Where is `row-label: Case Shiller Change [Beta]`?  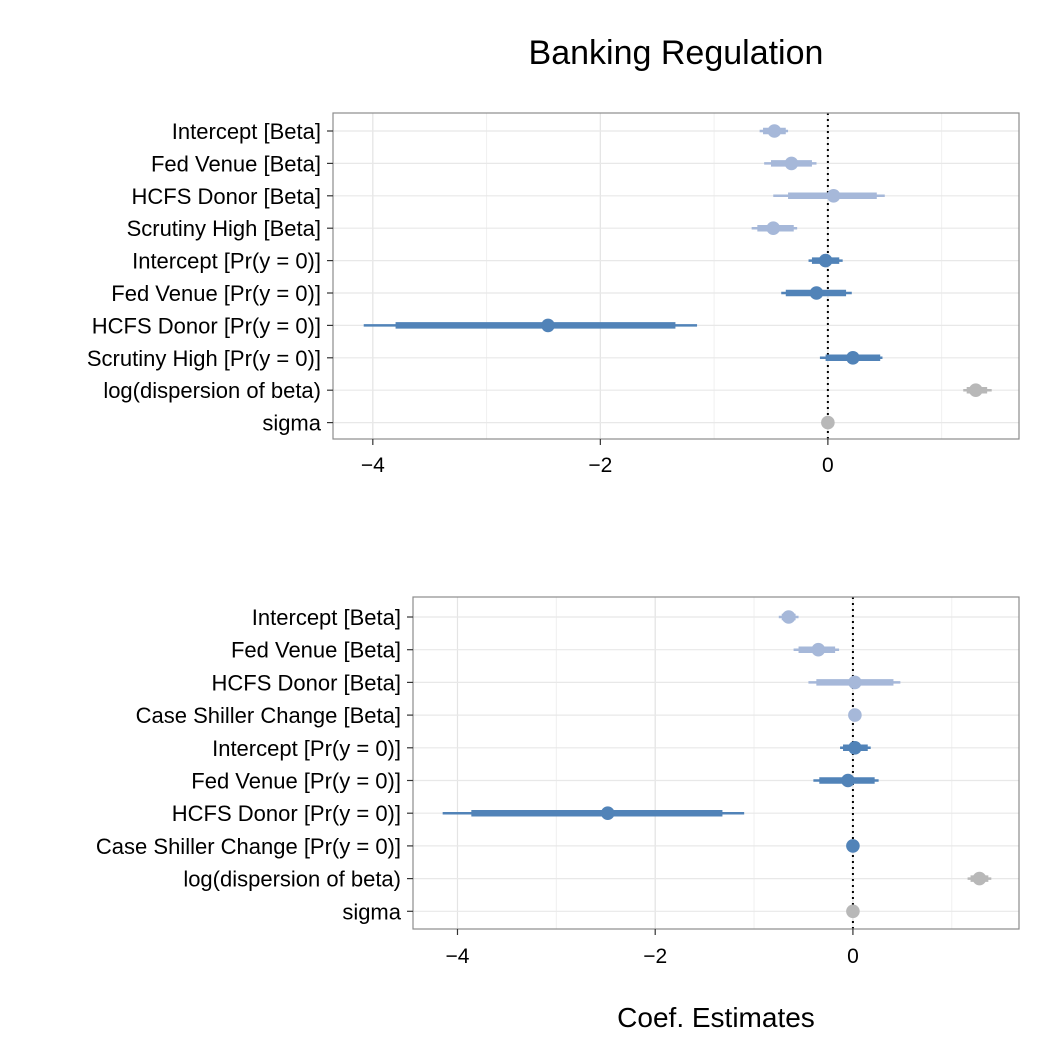 row-label: Case Shiller Change [Beta] is located at coordinates (268, 715).